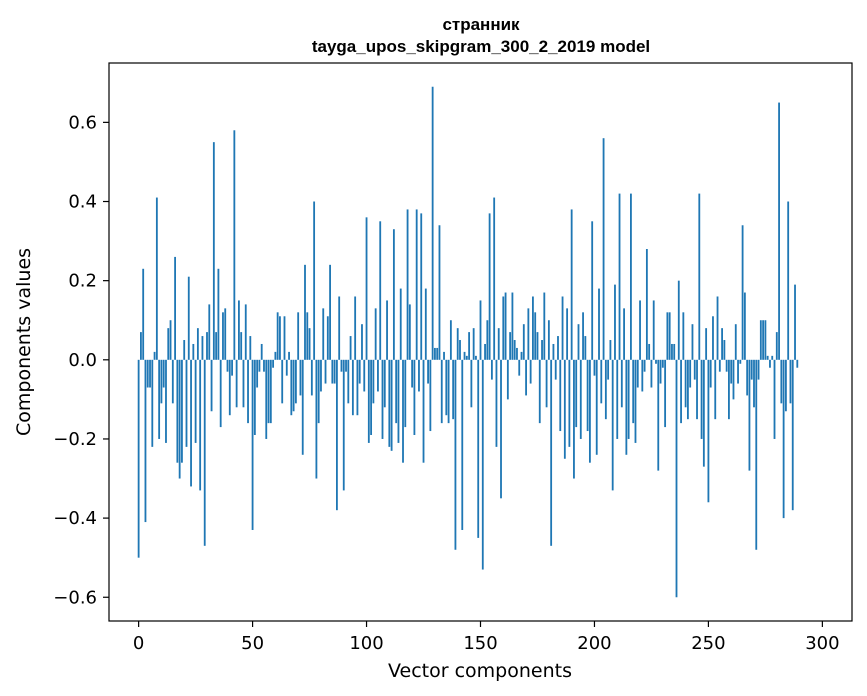 The height and width of the screenshot is (696, 867). What do you see at coordinates (481, 46) in the screenshot?
I see `chart-subtitle: tayga_upos_skipgram_300_2_2019 model` at bounding box center [481, 46].